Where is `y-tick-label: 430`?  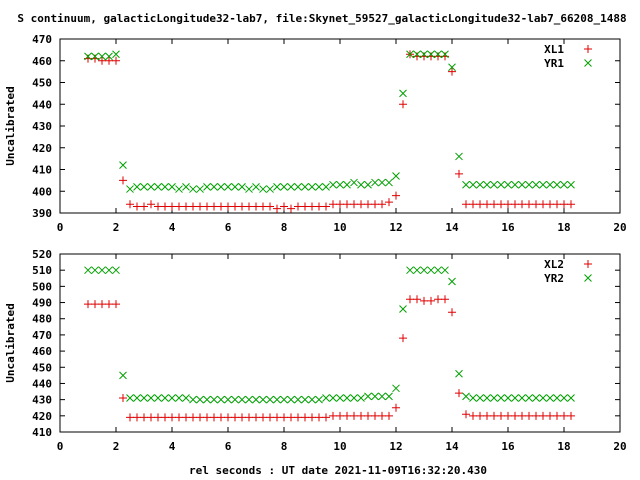 y-tick-label: 430 is located at coordinates (42, 126).